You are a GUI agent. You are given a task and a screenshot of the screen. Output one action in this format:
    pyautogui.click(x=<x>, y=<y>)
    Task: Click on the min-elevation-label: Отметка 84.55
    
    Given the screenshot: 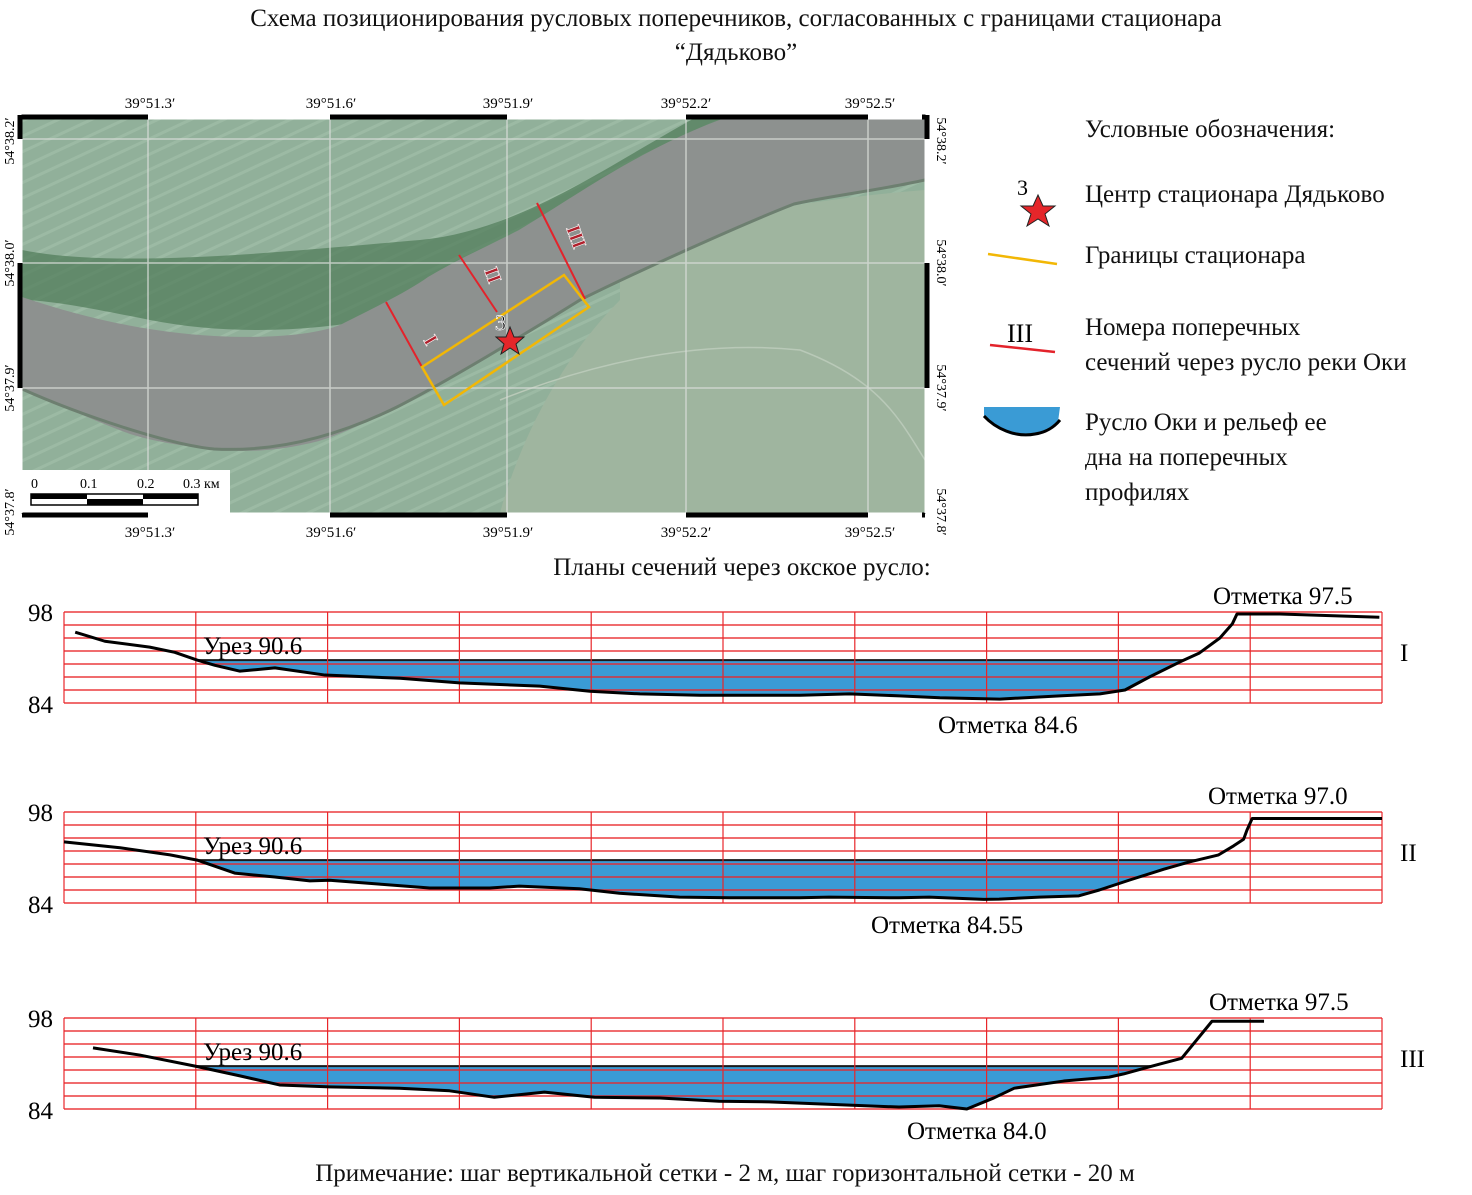 What is the action you would take?
    pyautogui.click(x=947, y=925)
    